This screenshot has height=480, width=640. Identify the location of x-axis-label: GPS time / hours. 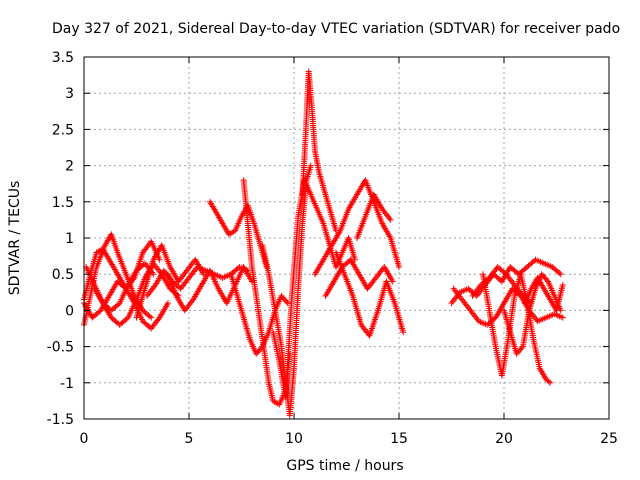
(344, 466).